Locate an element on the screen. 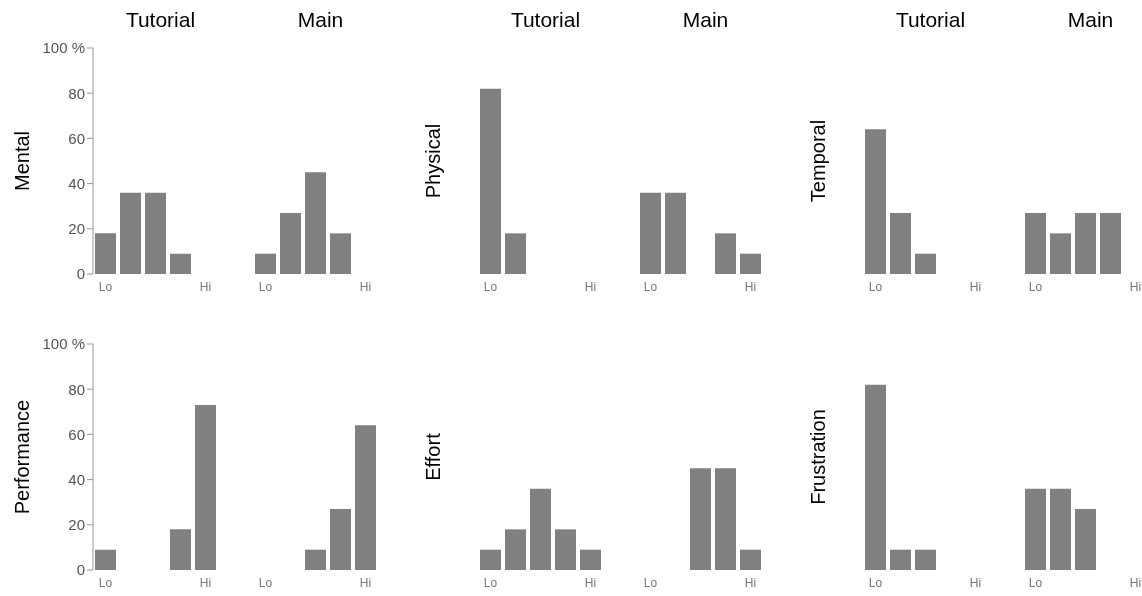  y-axis-title: Mental is located at coordinates (22, 161).